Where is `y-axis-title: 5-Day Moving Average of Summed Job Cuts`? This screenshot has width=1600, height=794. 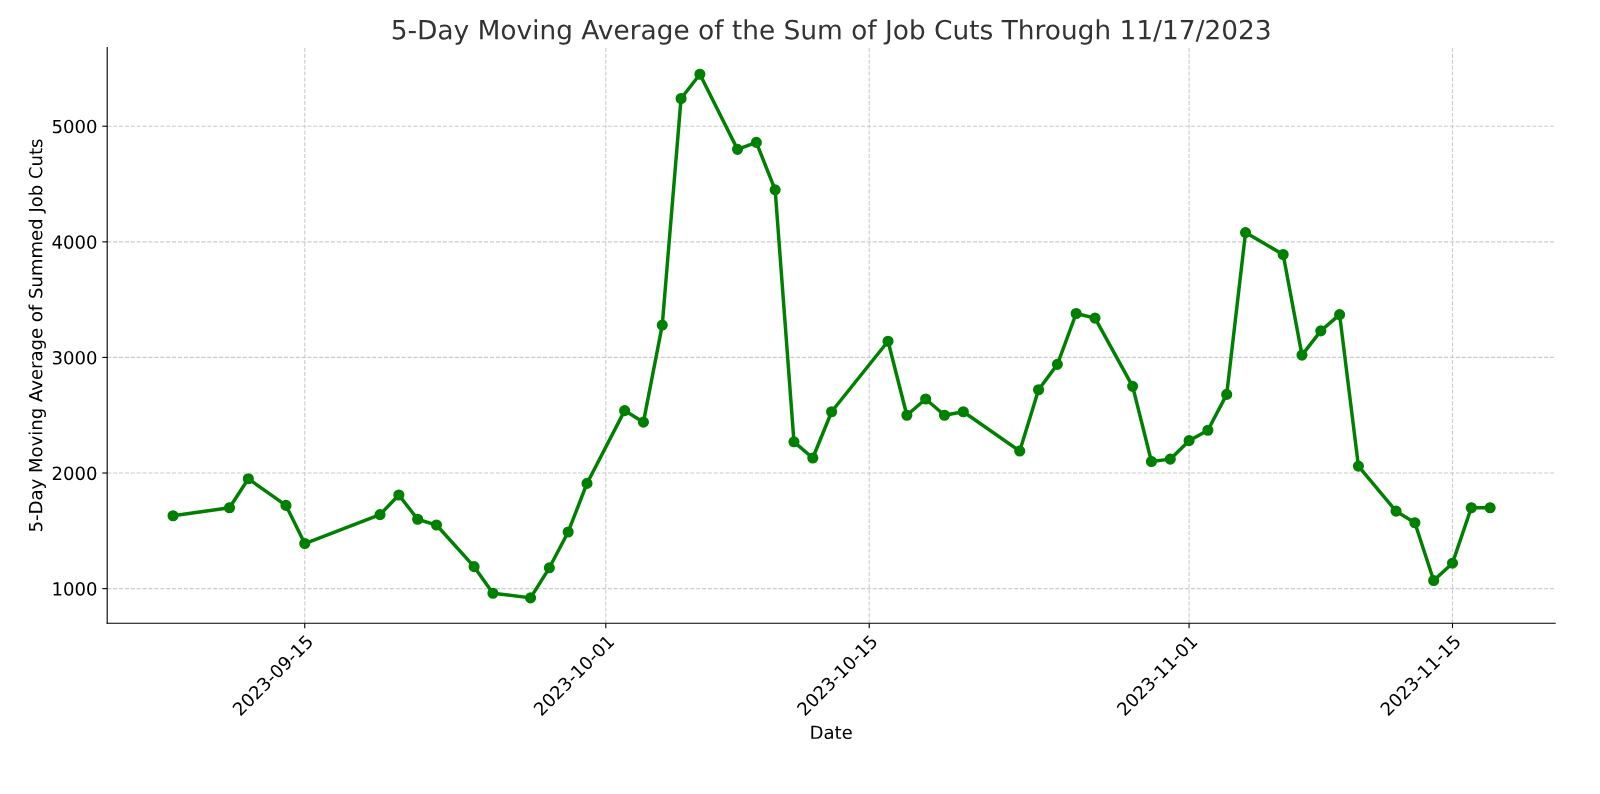
y-axis-title: 5-Day Moving Average of Summed Job Cuts is located at coordinates (37, 335).